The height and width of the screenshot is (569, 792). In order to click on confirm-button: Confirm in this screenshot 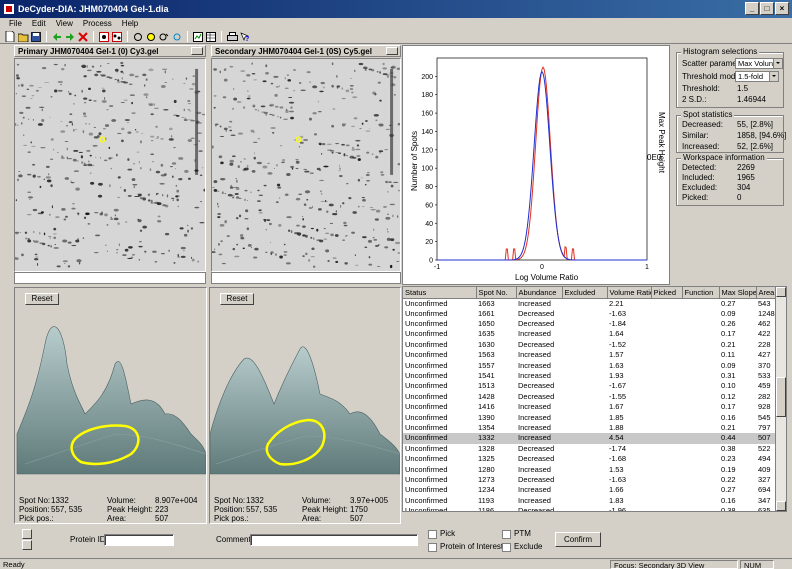, I will do `click(578, 539)`.